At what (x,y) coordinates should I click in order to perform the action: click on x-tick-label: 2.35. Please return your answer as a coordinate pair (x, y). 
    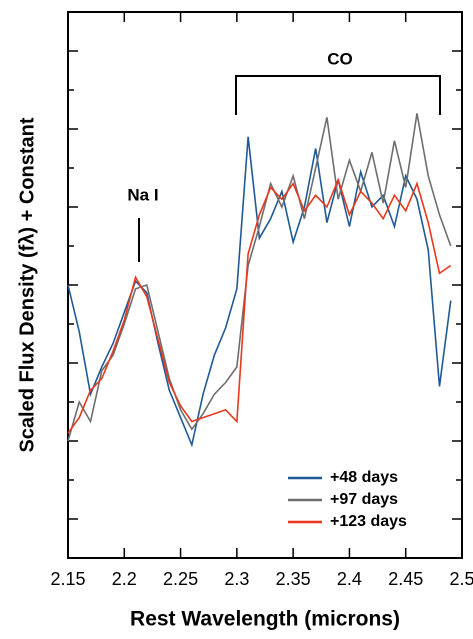
    Looking at the image, I should click on (293, 579).